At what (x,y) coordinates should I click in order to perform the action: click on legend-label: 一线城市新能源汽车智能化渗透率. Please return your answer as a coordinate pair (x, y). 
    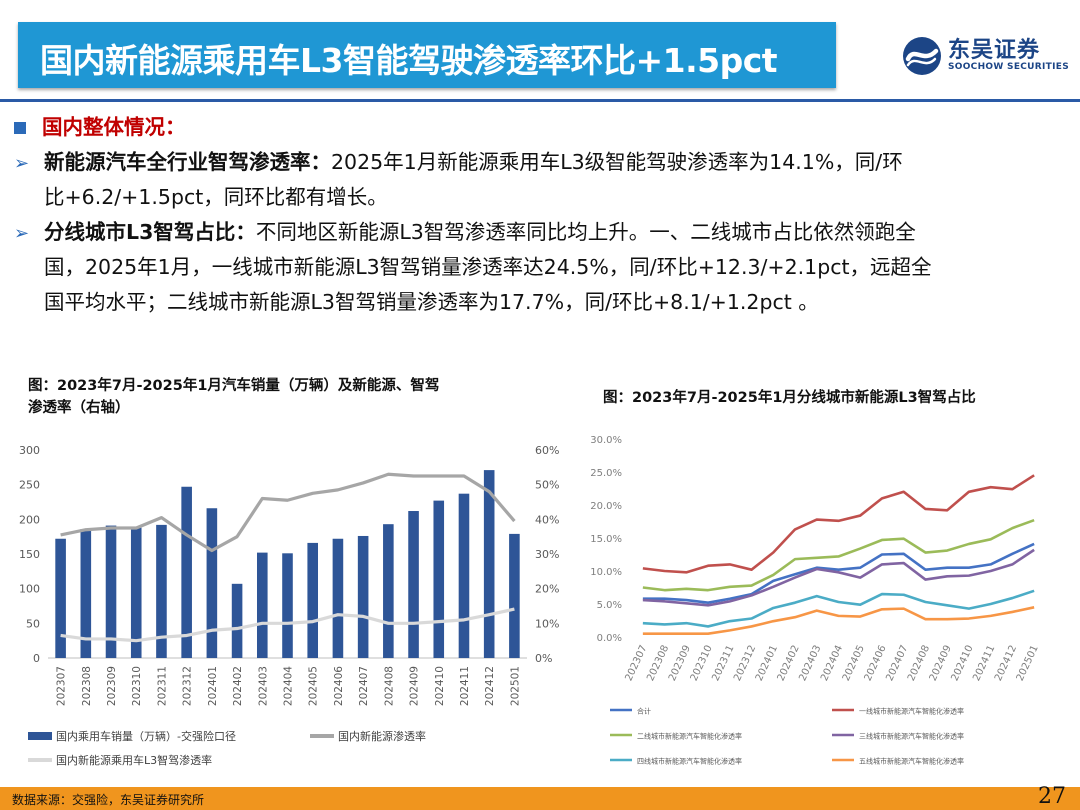
    Looking at the image, I should click on (911, 711).